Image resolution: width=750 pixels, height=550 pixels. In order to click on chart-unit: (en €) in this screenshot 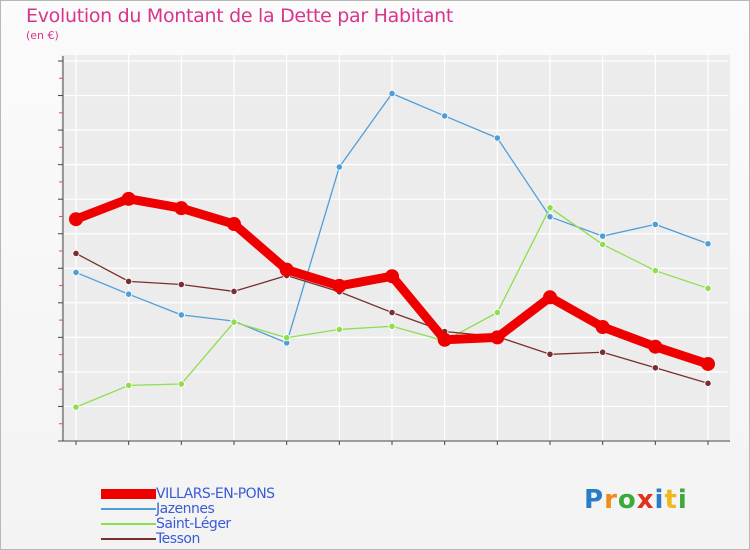, I will do `click(42, 35)`.